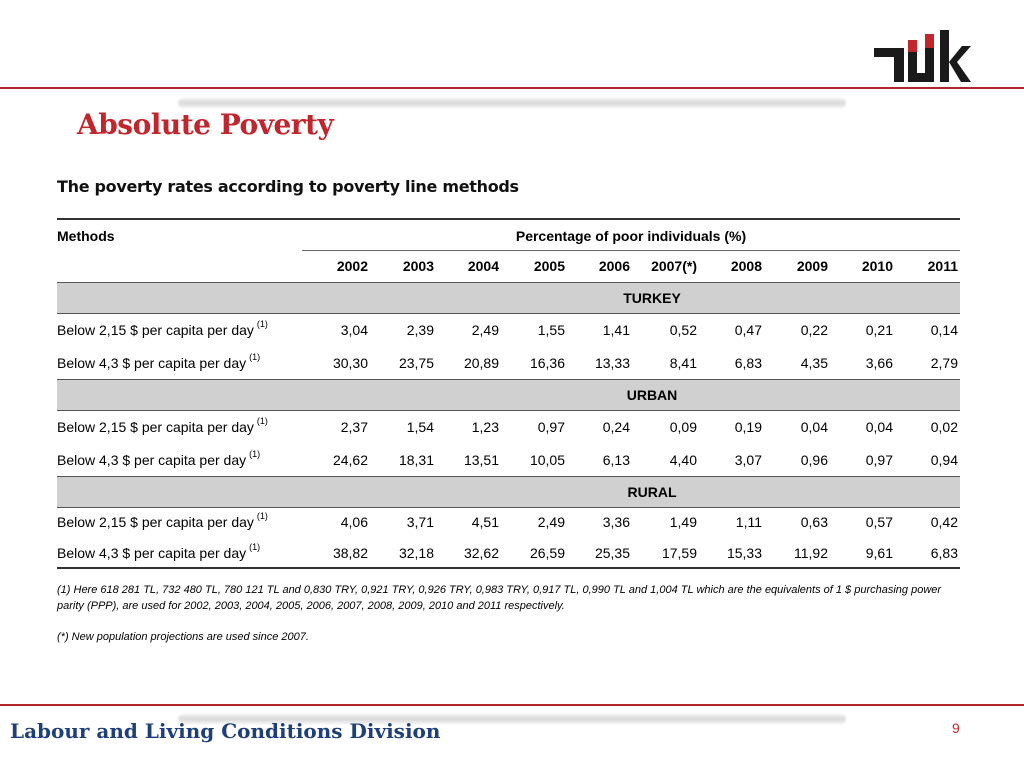  I want to click on year-header: 2008, so click(746, 266).